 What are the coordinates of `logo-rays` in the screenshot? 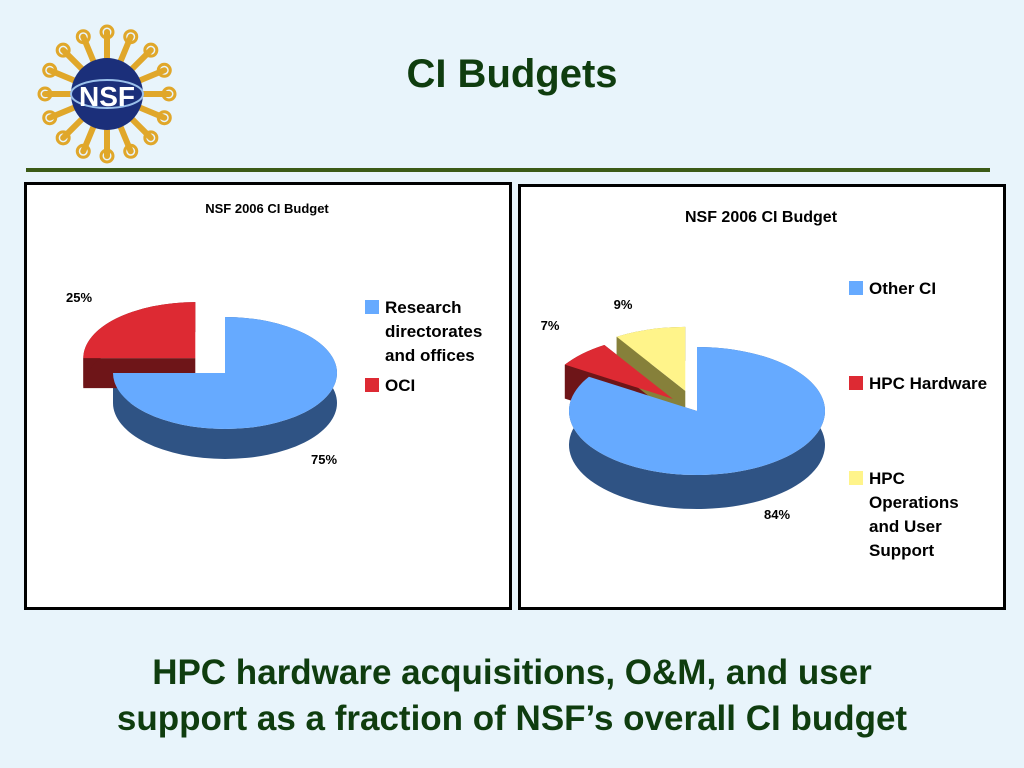 It's located at (107, 94).